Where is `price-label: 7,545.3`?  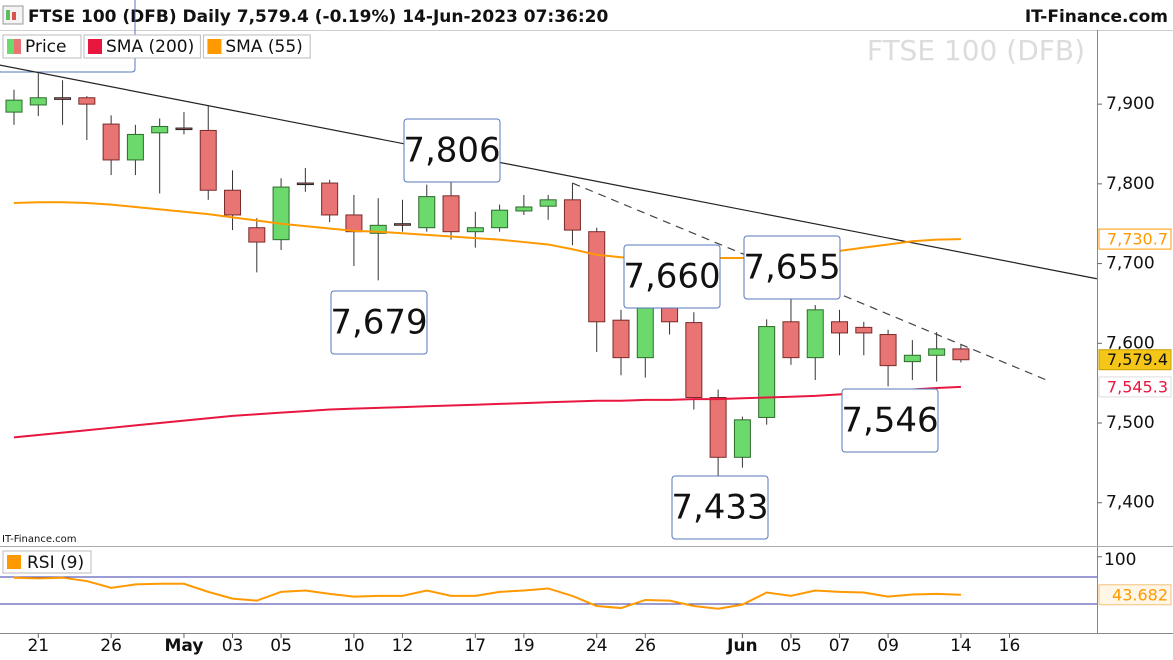 price-label: 7,545.3 is located at coordinates (1137, 386).